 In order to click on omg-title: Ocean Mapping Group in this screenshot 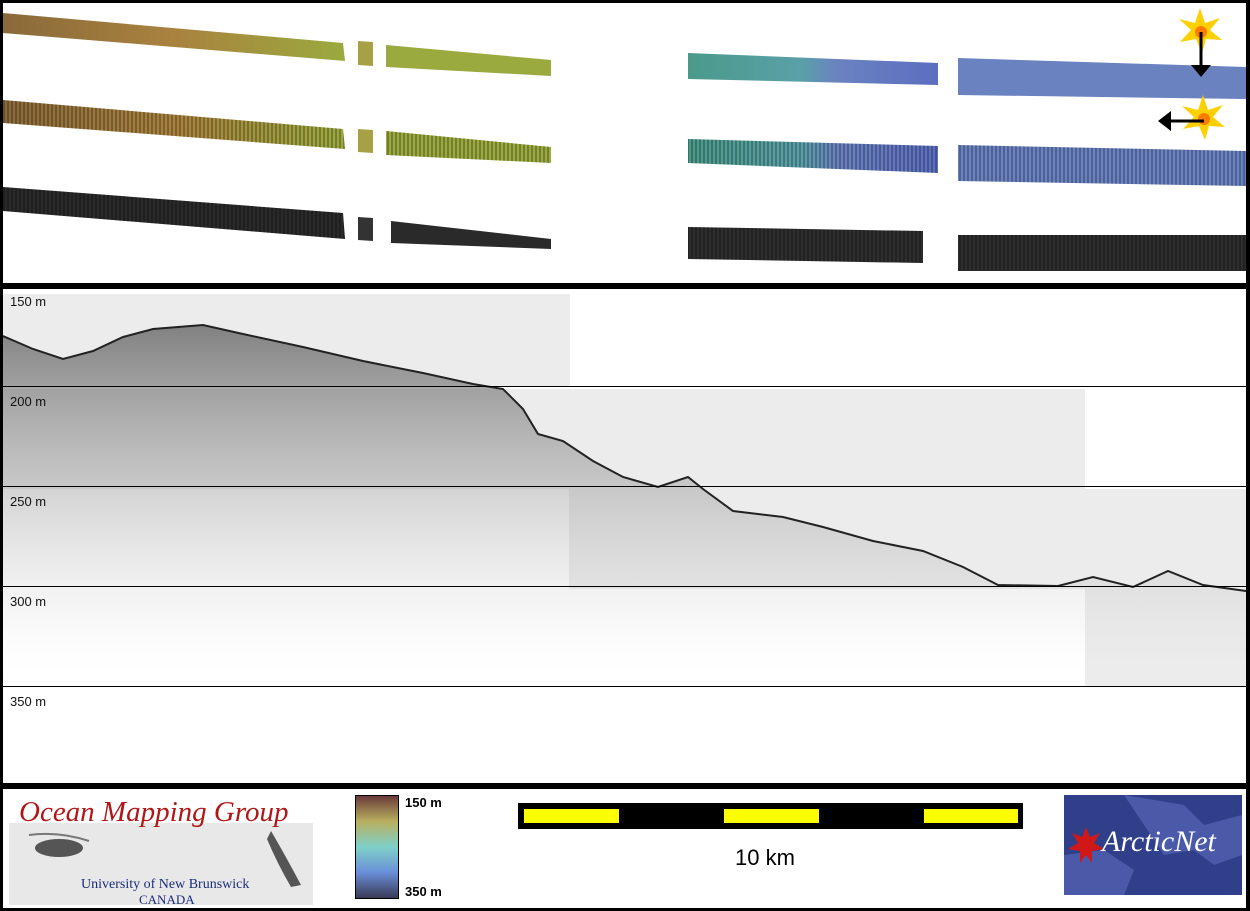, I will do `click(154, 812)`.